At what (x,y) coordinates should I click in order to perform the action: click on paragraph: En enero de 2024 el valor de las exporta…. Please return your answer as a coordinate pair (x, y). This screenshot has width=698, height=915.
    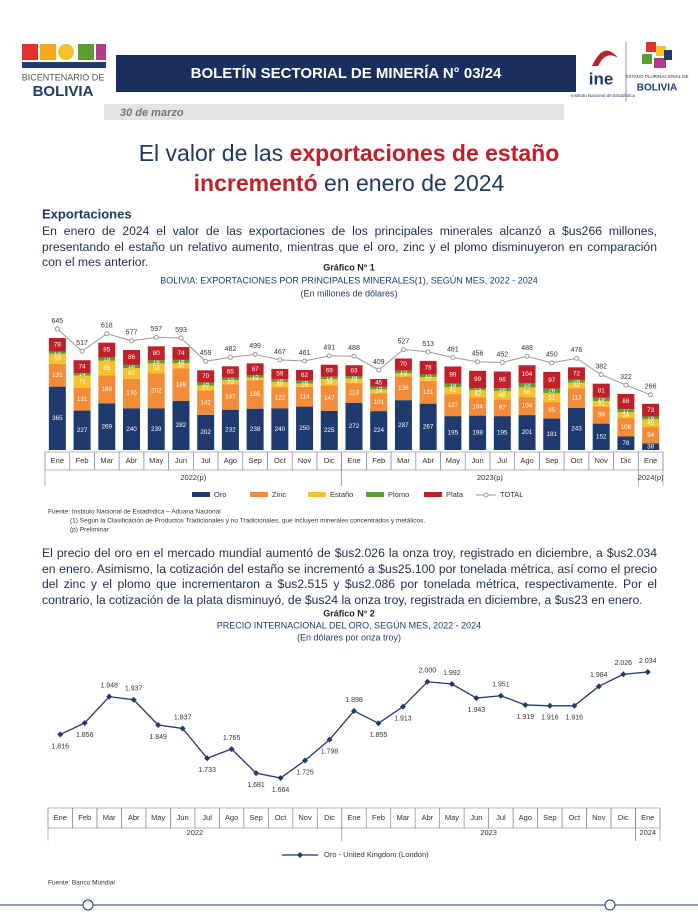
    Looking at the image, I should click on (349, 246).